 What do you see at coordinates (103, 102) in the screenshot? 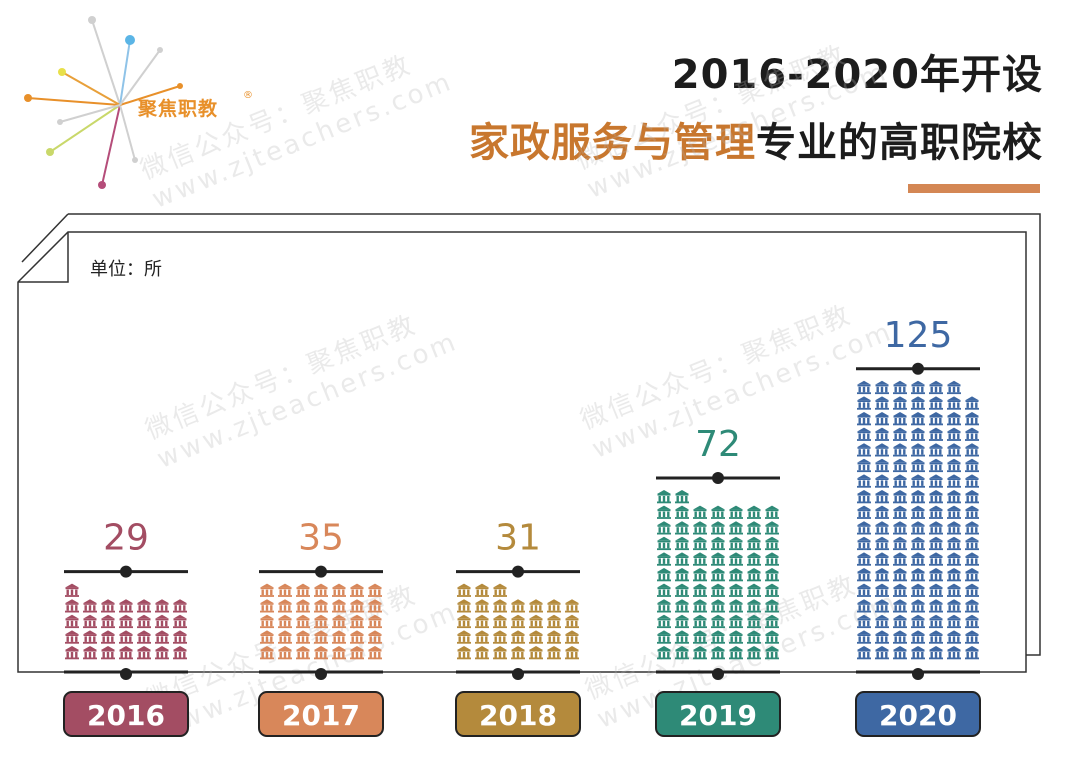
I see `brand-logo` at bounding box center [103, 102].